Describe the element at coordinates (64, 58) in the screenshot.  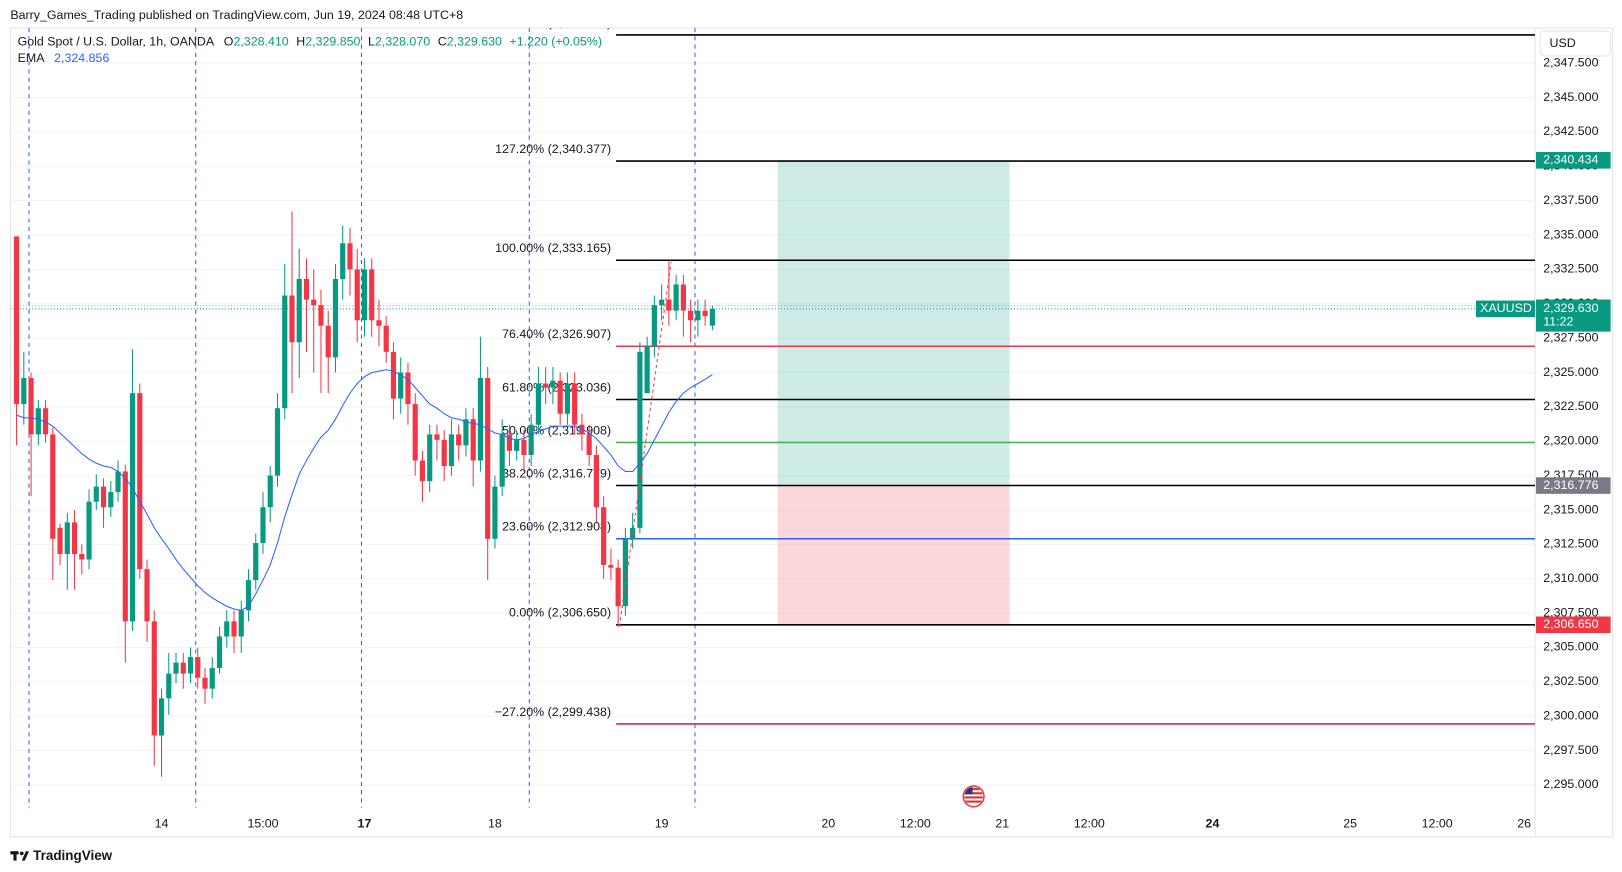
I see `ema-legend: EMA 2,324.856` at that location.